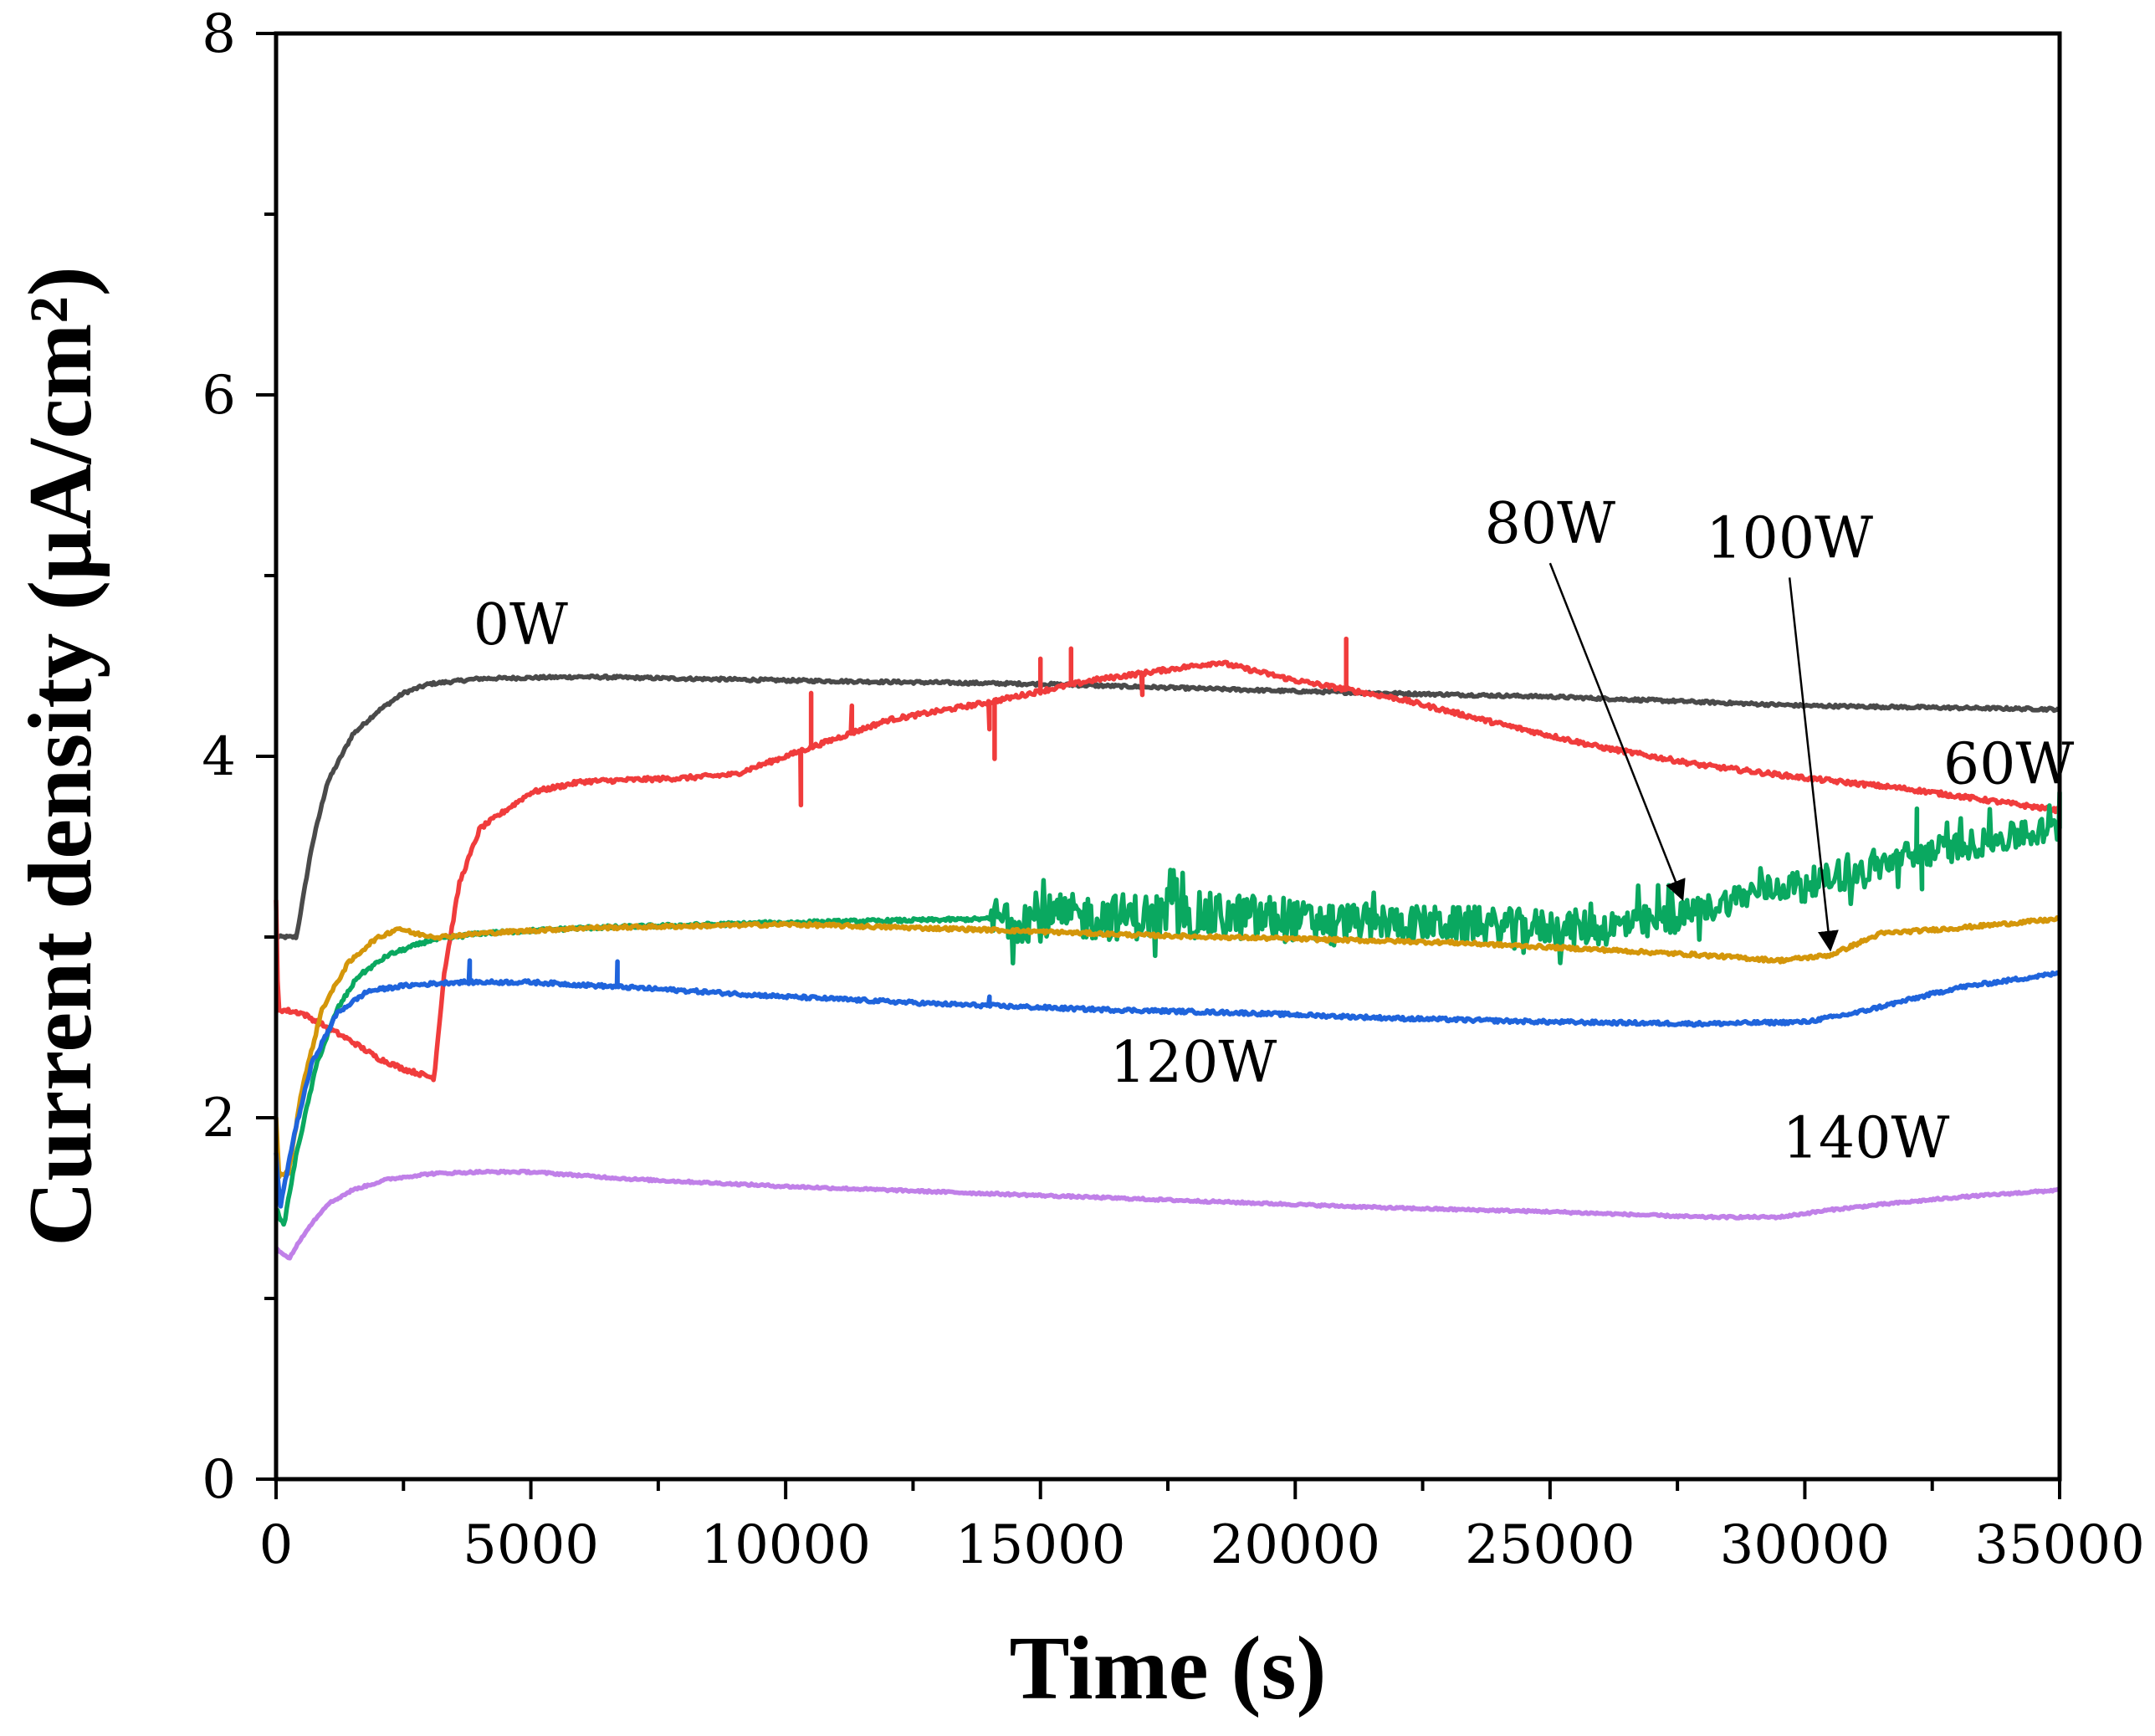  Describe the element at coordinates (1193, 1063) in the screenshot. I see `series-label: 120W` at that location.